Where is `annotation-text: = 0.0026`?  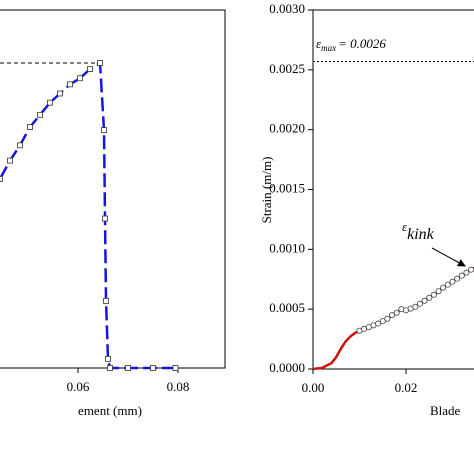 annotation-text: = 0.0026 is located at coordinates (362, 43).